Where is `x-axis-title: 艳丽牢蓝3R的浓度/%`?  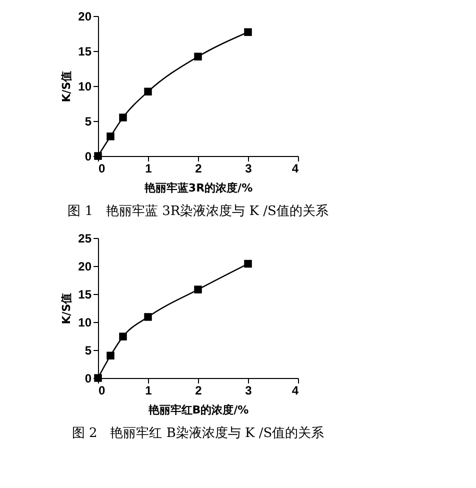
x-axis-title: 艳丽牢蓝3R的浓度/% is located at coordinates (198, 188).